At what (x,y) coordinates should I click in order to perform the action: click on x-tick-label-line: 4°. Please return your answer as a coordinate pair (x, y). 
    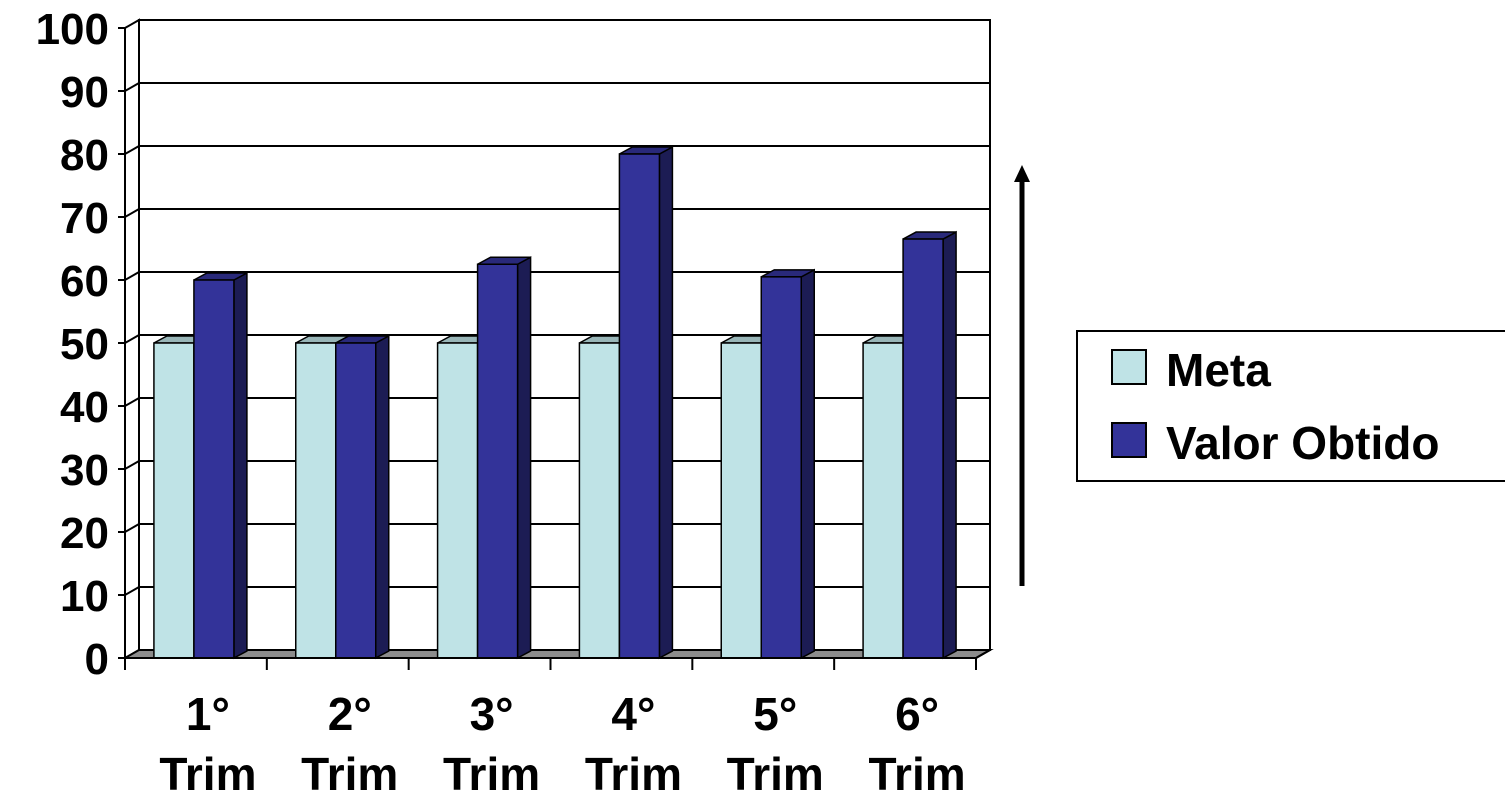
    Looking at the image, I should click on (633, 714).